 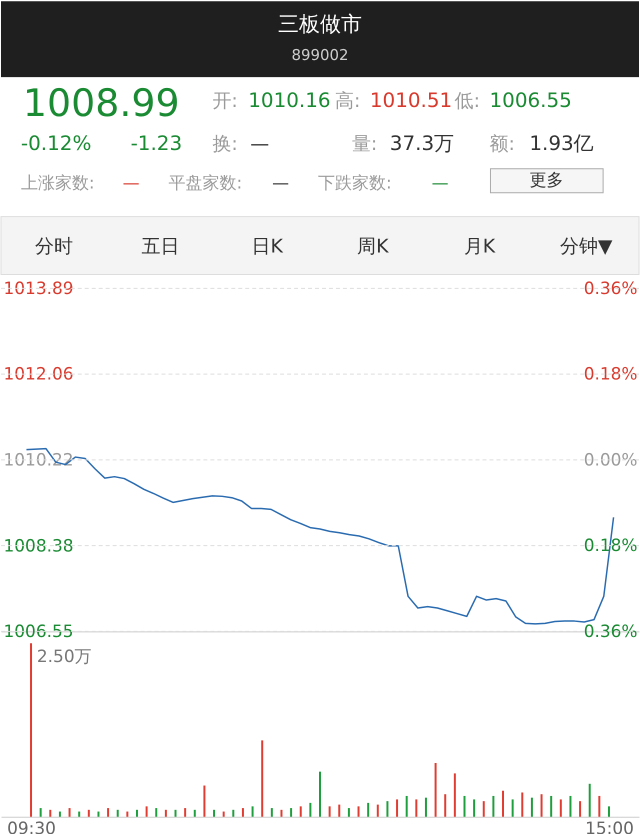 I want to click on text: 下跌家数:, so click(x=355, y=182).